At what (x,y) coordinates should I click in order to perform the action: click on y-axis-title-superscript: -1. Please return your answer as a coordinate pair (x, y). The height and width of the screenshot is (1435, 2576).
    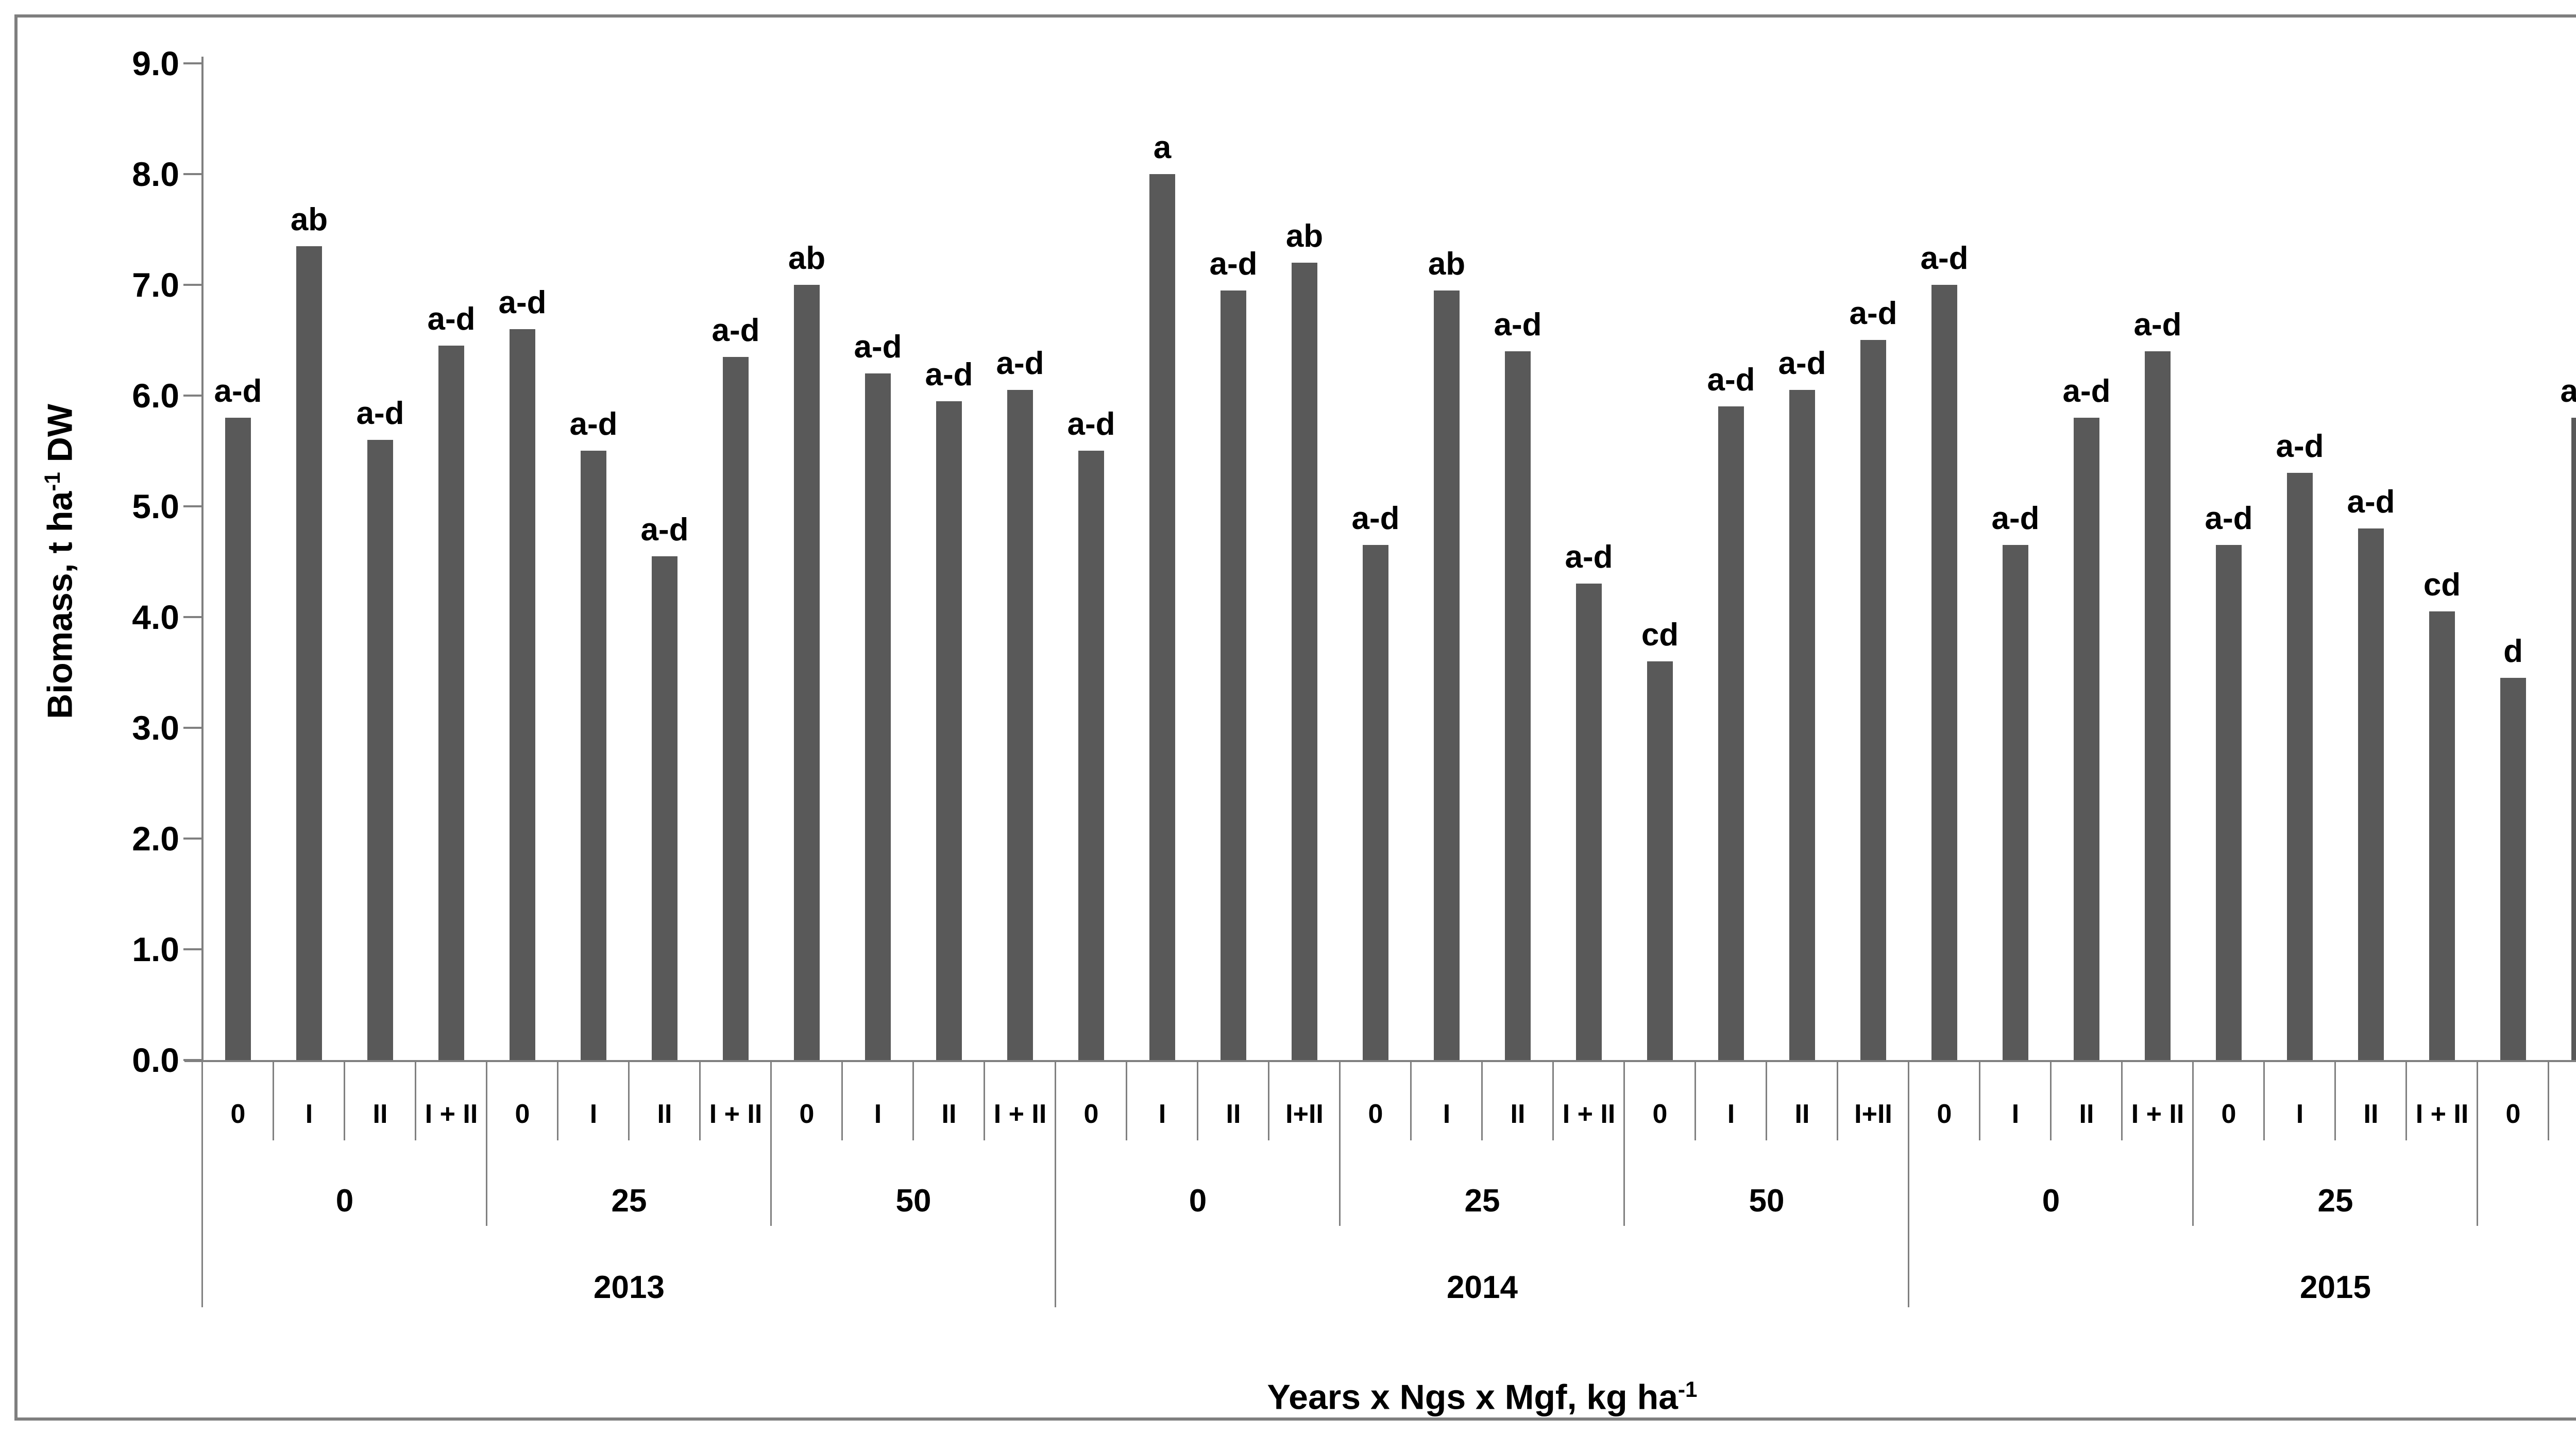
    Looking at the image, I should click on (52, 481).